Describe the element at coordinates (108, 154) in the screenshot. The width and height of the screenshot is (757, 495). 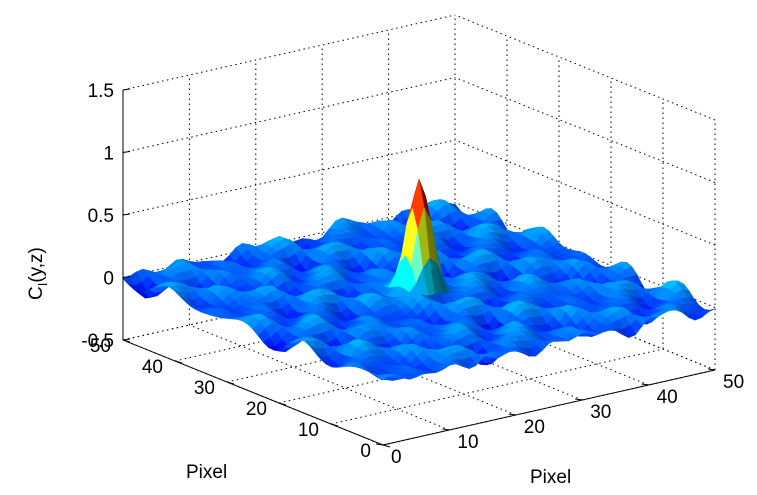
I see `z-tick-label: 1` at that location.